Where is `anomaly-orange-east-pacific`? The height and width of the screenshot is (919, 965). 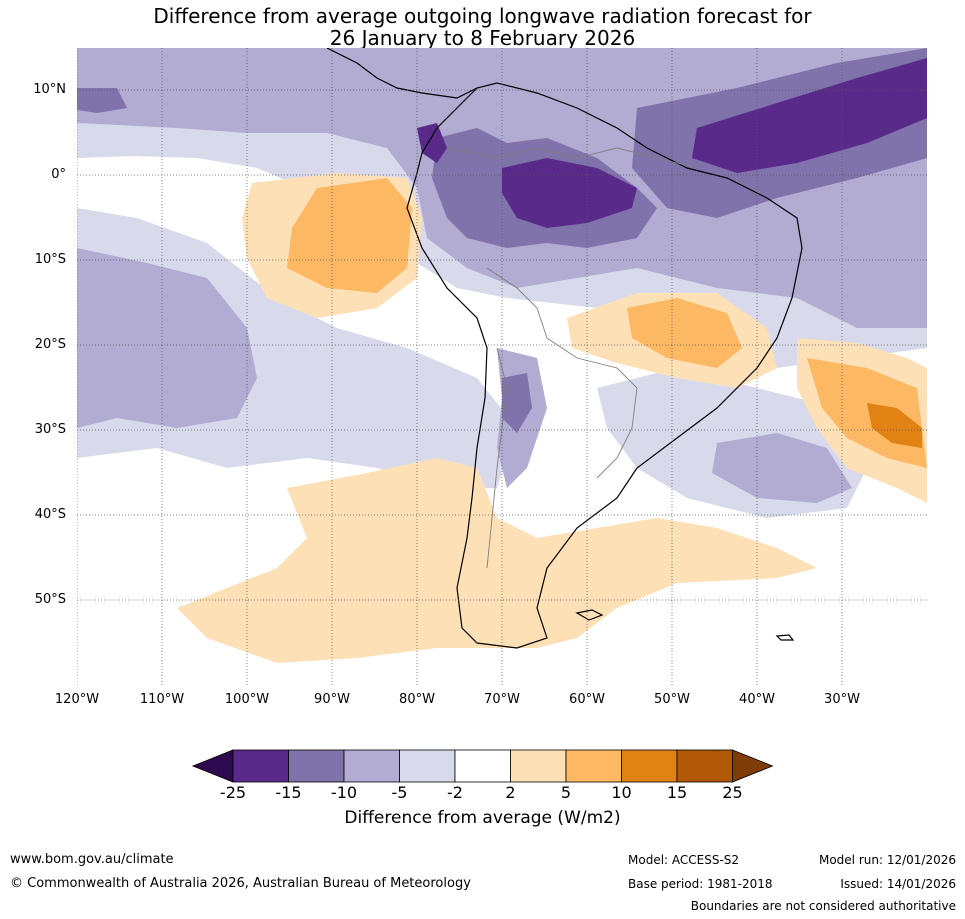 anomaly-orange-east-pacific is located at coordinates (349, 235).